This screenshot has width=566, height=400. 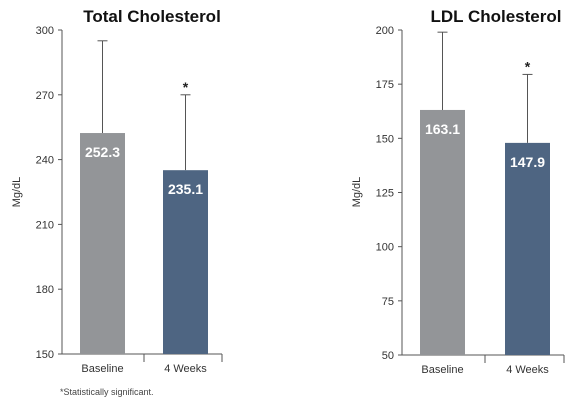 What do you see at coordinates (496, 16) in the screenshot?
I see `chart-title: LDL Cholesterol` at bounding box center [496, 16].